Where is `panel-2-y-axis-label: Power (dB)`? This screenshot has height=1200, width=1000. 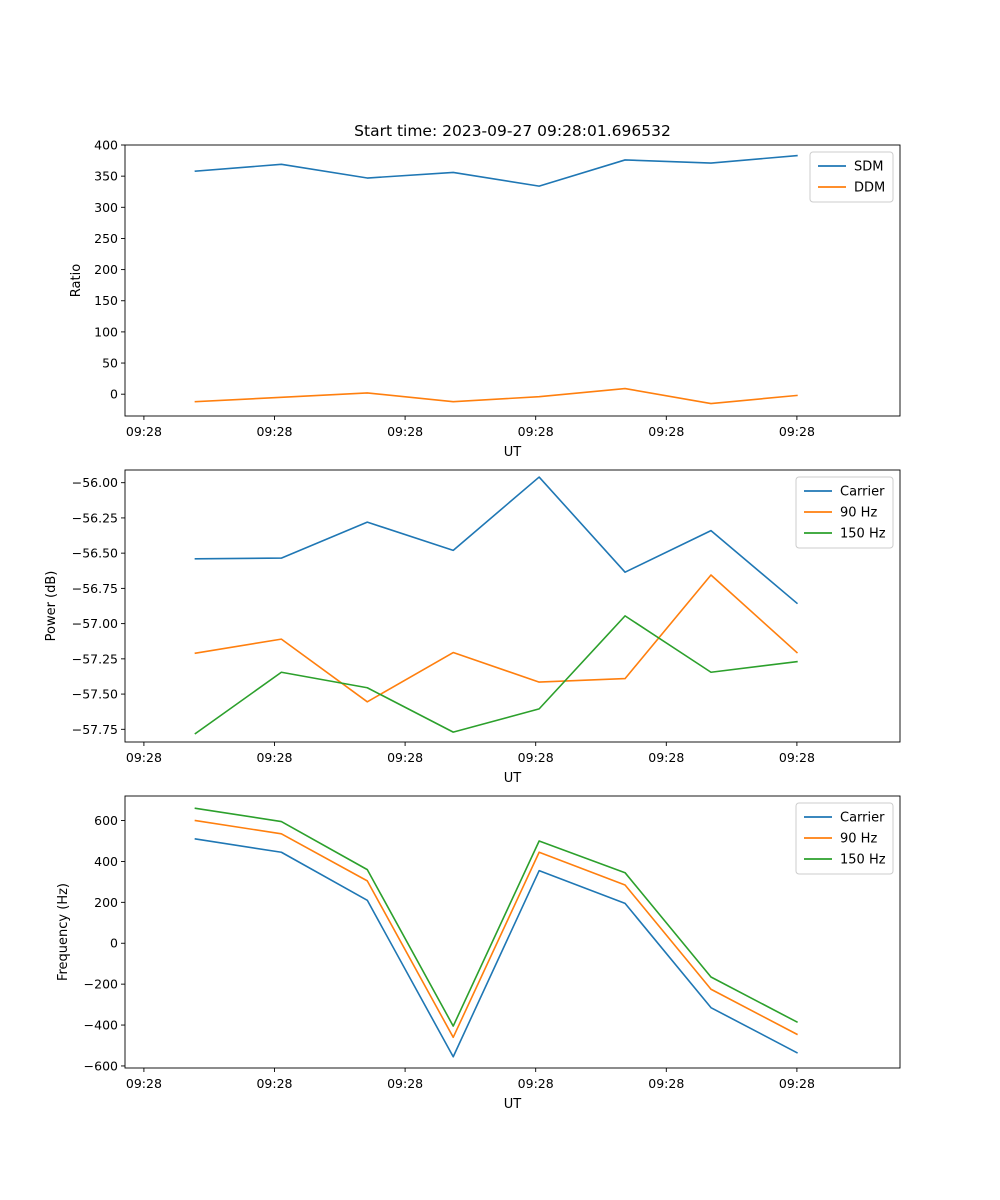 panel-2-y-axis-label: Power (dB) is located at coordinates (51, 606).